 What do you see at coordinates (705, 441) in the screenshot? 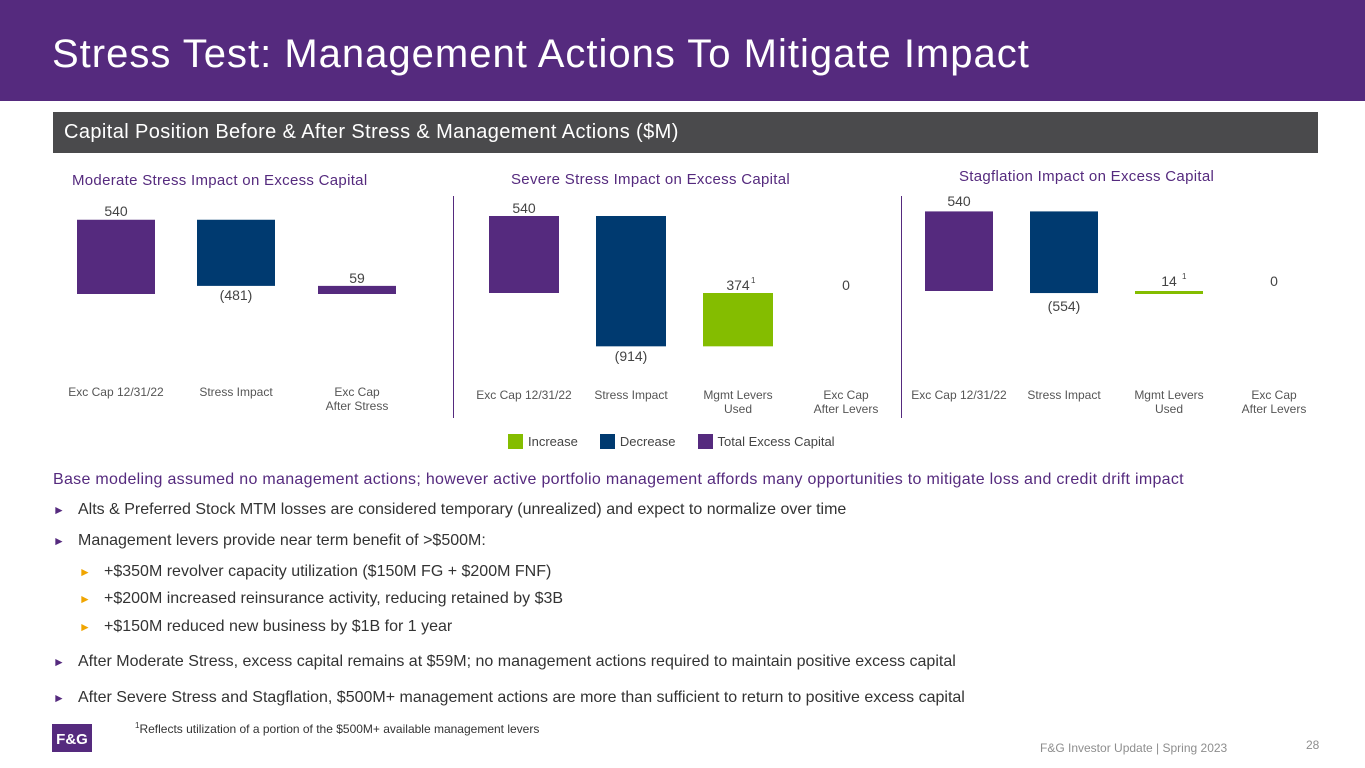
I see `legend-swatch-total` at bounding box center [705, 441].